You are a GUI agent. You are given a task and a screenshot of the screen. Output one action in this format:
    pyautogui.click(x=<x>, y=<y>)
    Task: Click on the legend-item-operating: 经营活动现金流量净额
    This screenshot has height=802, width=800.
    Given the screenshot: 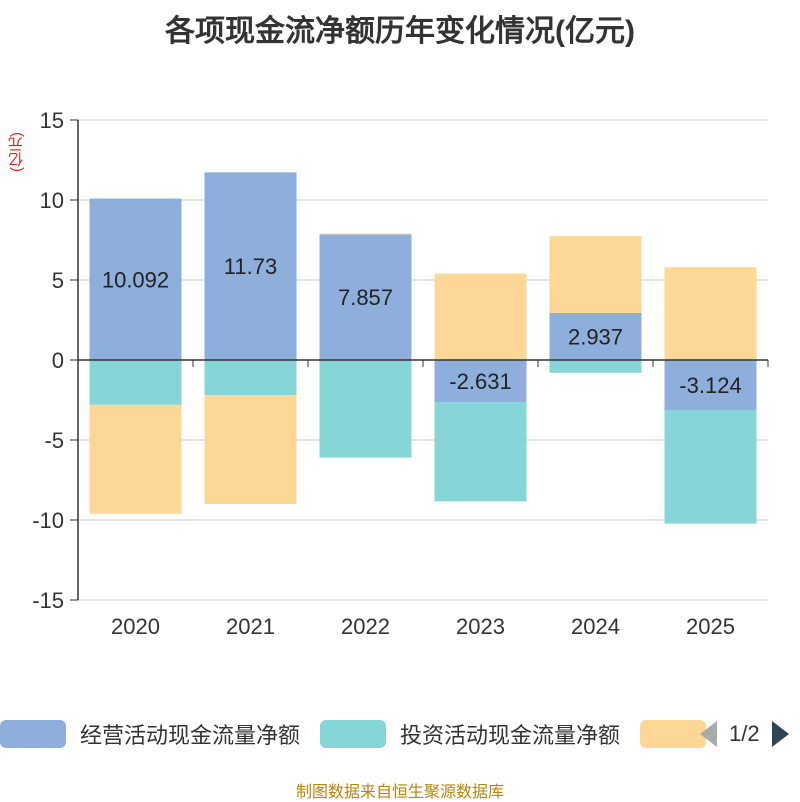 What is the action you would take?
    pyautogui.click(x=150, y=734)
    